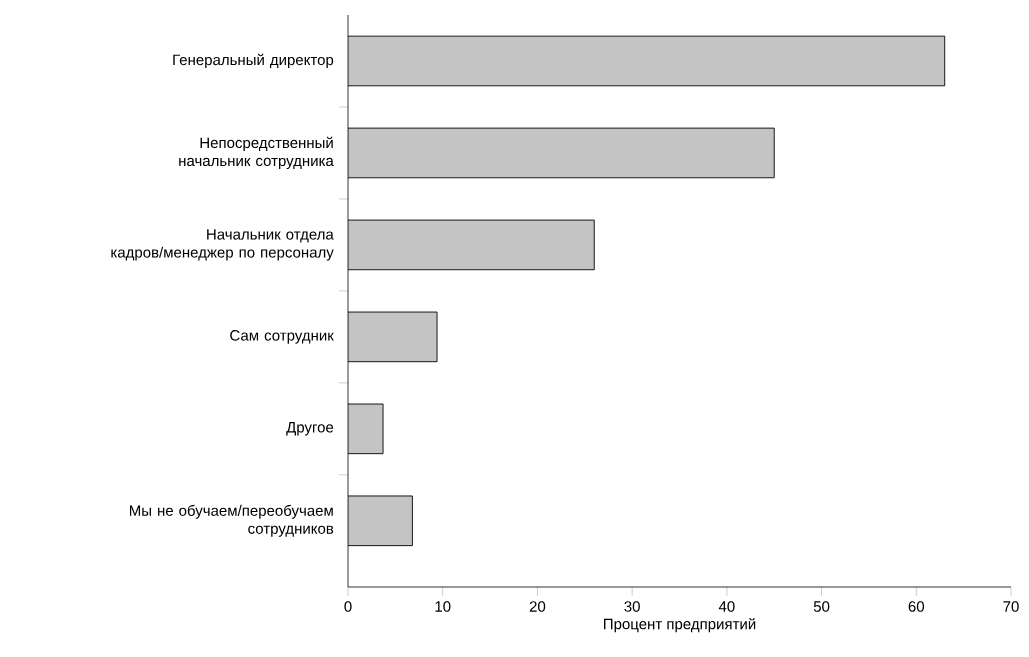  Describe the element at coordinates (680, 625) in the screenshot. I see `x-axis-title: Процент предприятий` at that location.